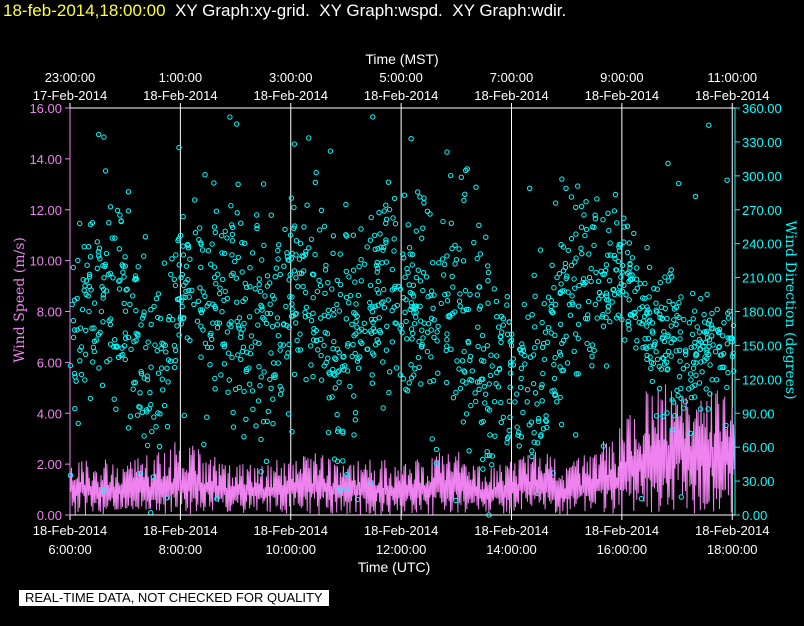 Image resolution: width=804 pixels, height=626 pixels. I want to click on right-tick-label: 210.00, so click(762, 278).